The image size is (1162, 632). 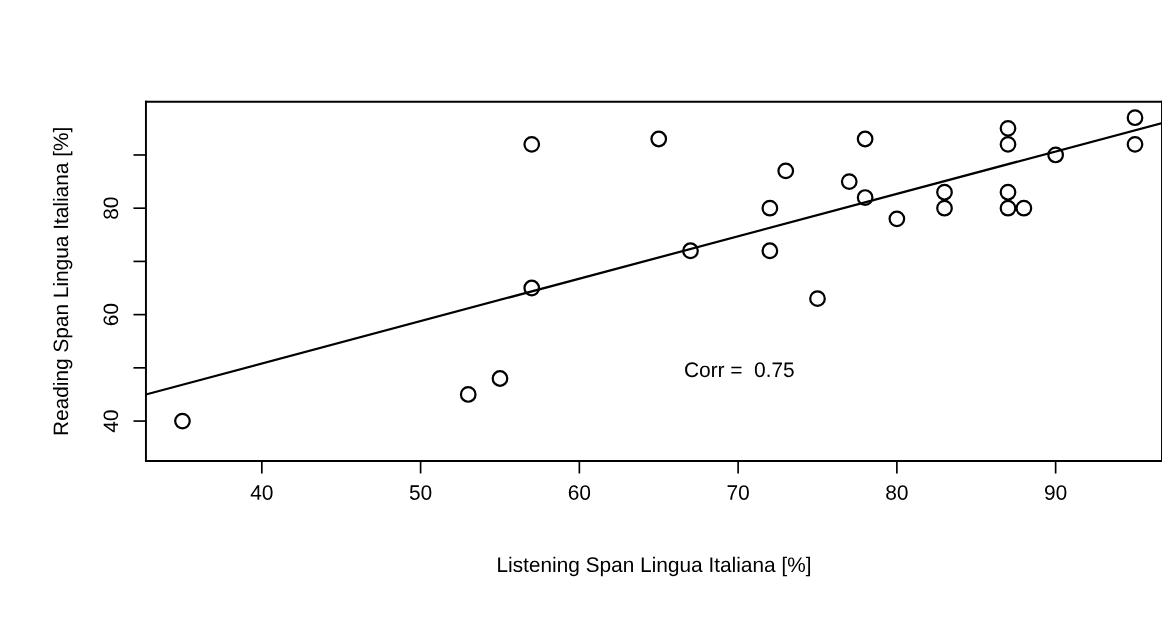 I want to click on y-tick-label: 60, so click(x=111, y=314).